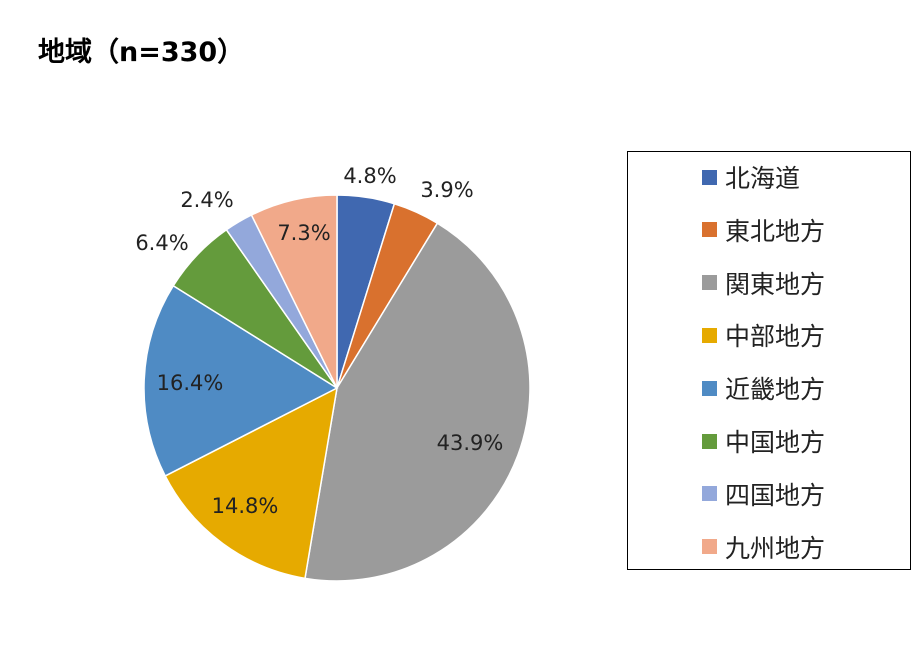 The image size is (921, 660). Describe the element at coordinates (775, 284) in the screenshot. I see `legend-label: 関東地方` at that location.